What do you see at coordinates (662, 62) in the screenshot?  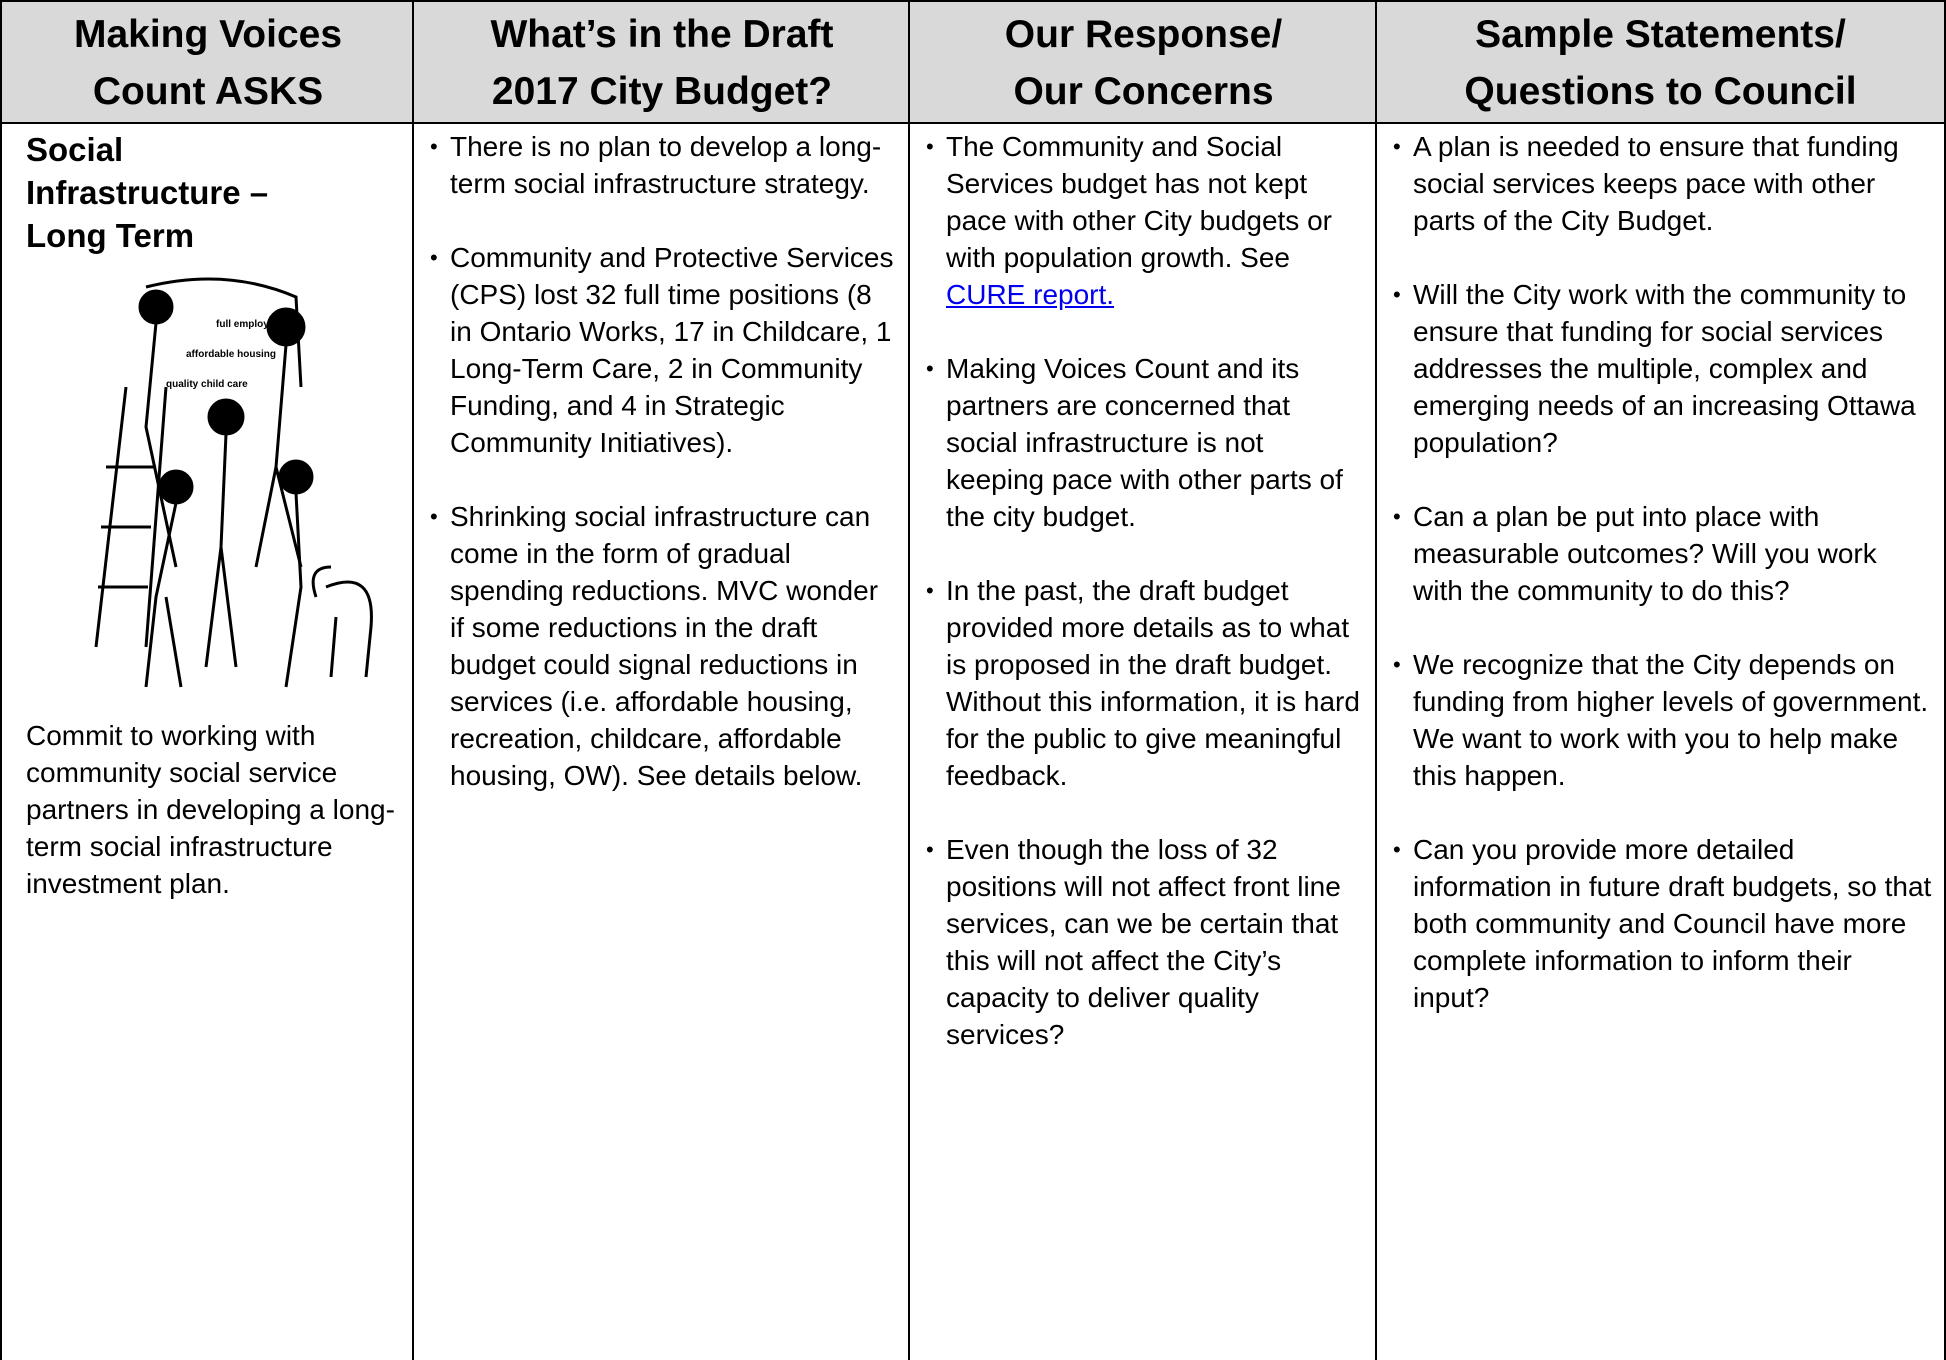 I see `header-cell: What’s in the Draft 2017 City Budget?` at bounding box center [662, 62].